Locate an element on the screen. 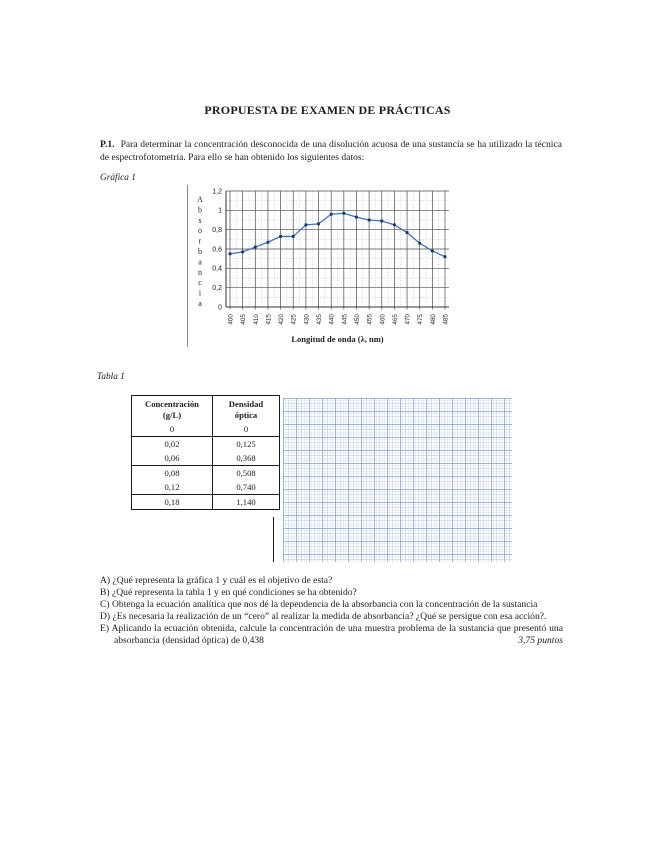  table-header-cell: Densidad óptica is located at coordinates (246, 409).